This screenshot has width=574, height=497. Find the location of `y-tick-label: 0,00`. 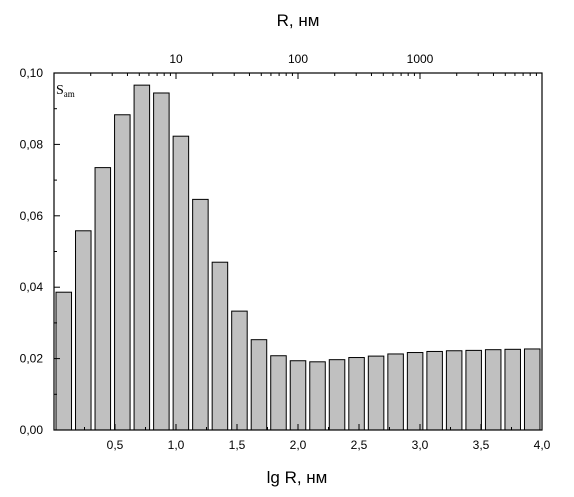

y-tick-label: 0,00 is located at coordinates (32, 430).